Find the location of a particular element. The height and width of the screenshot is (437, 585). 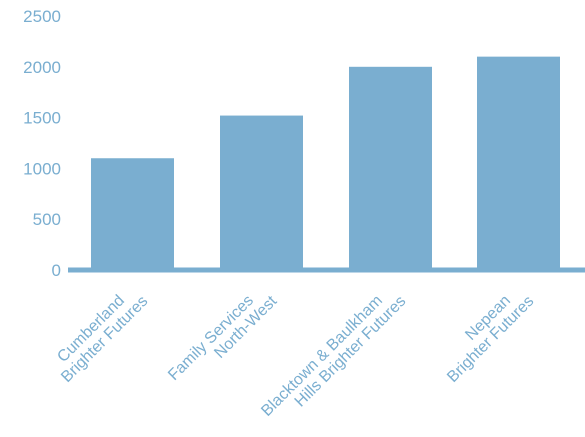

y-tick-label: 0 is located at coordinates (56, 270).